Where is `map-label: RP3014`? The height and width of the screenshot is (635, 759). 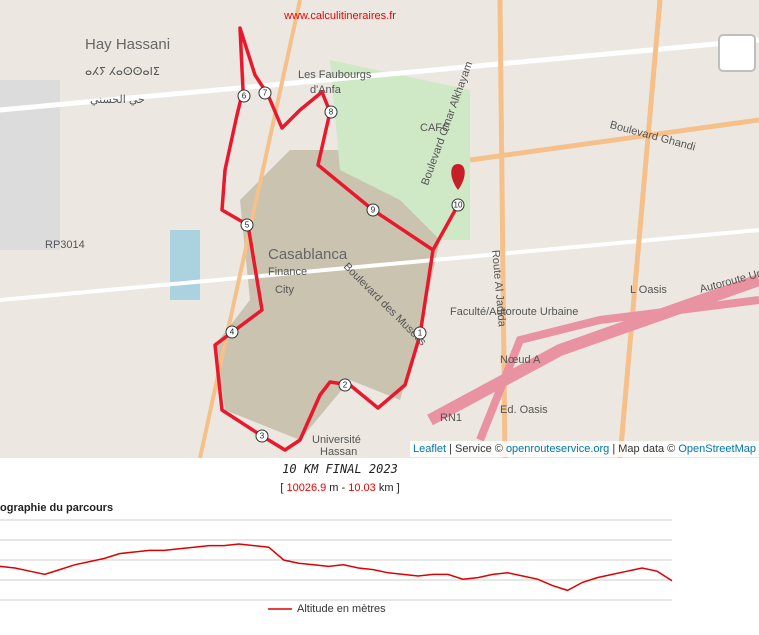
map-label: RP3014 is located at coordinates (65, 245).